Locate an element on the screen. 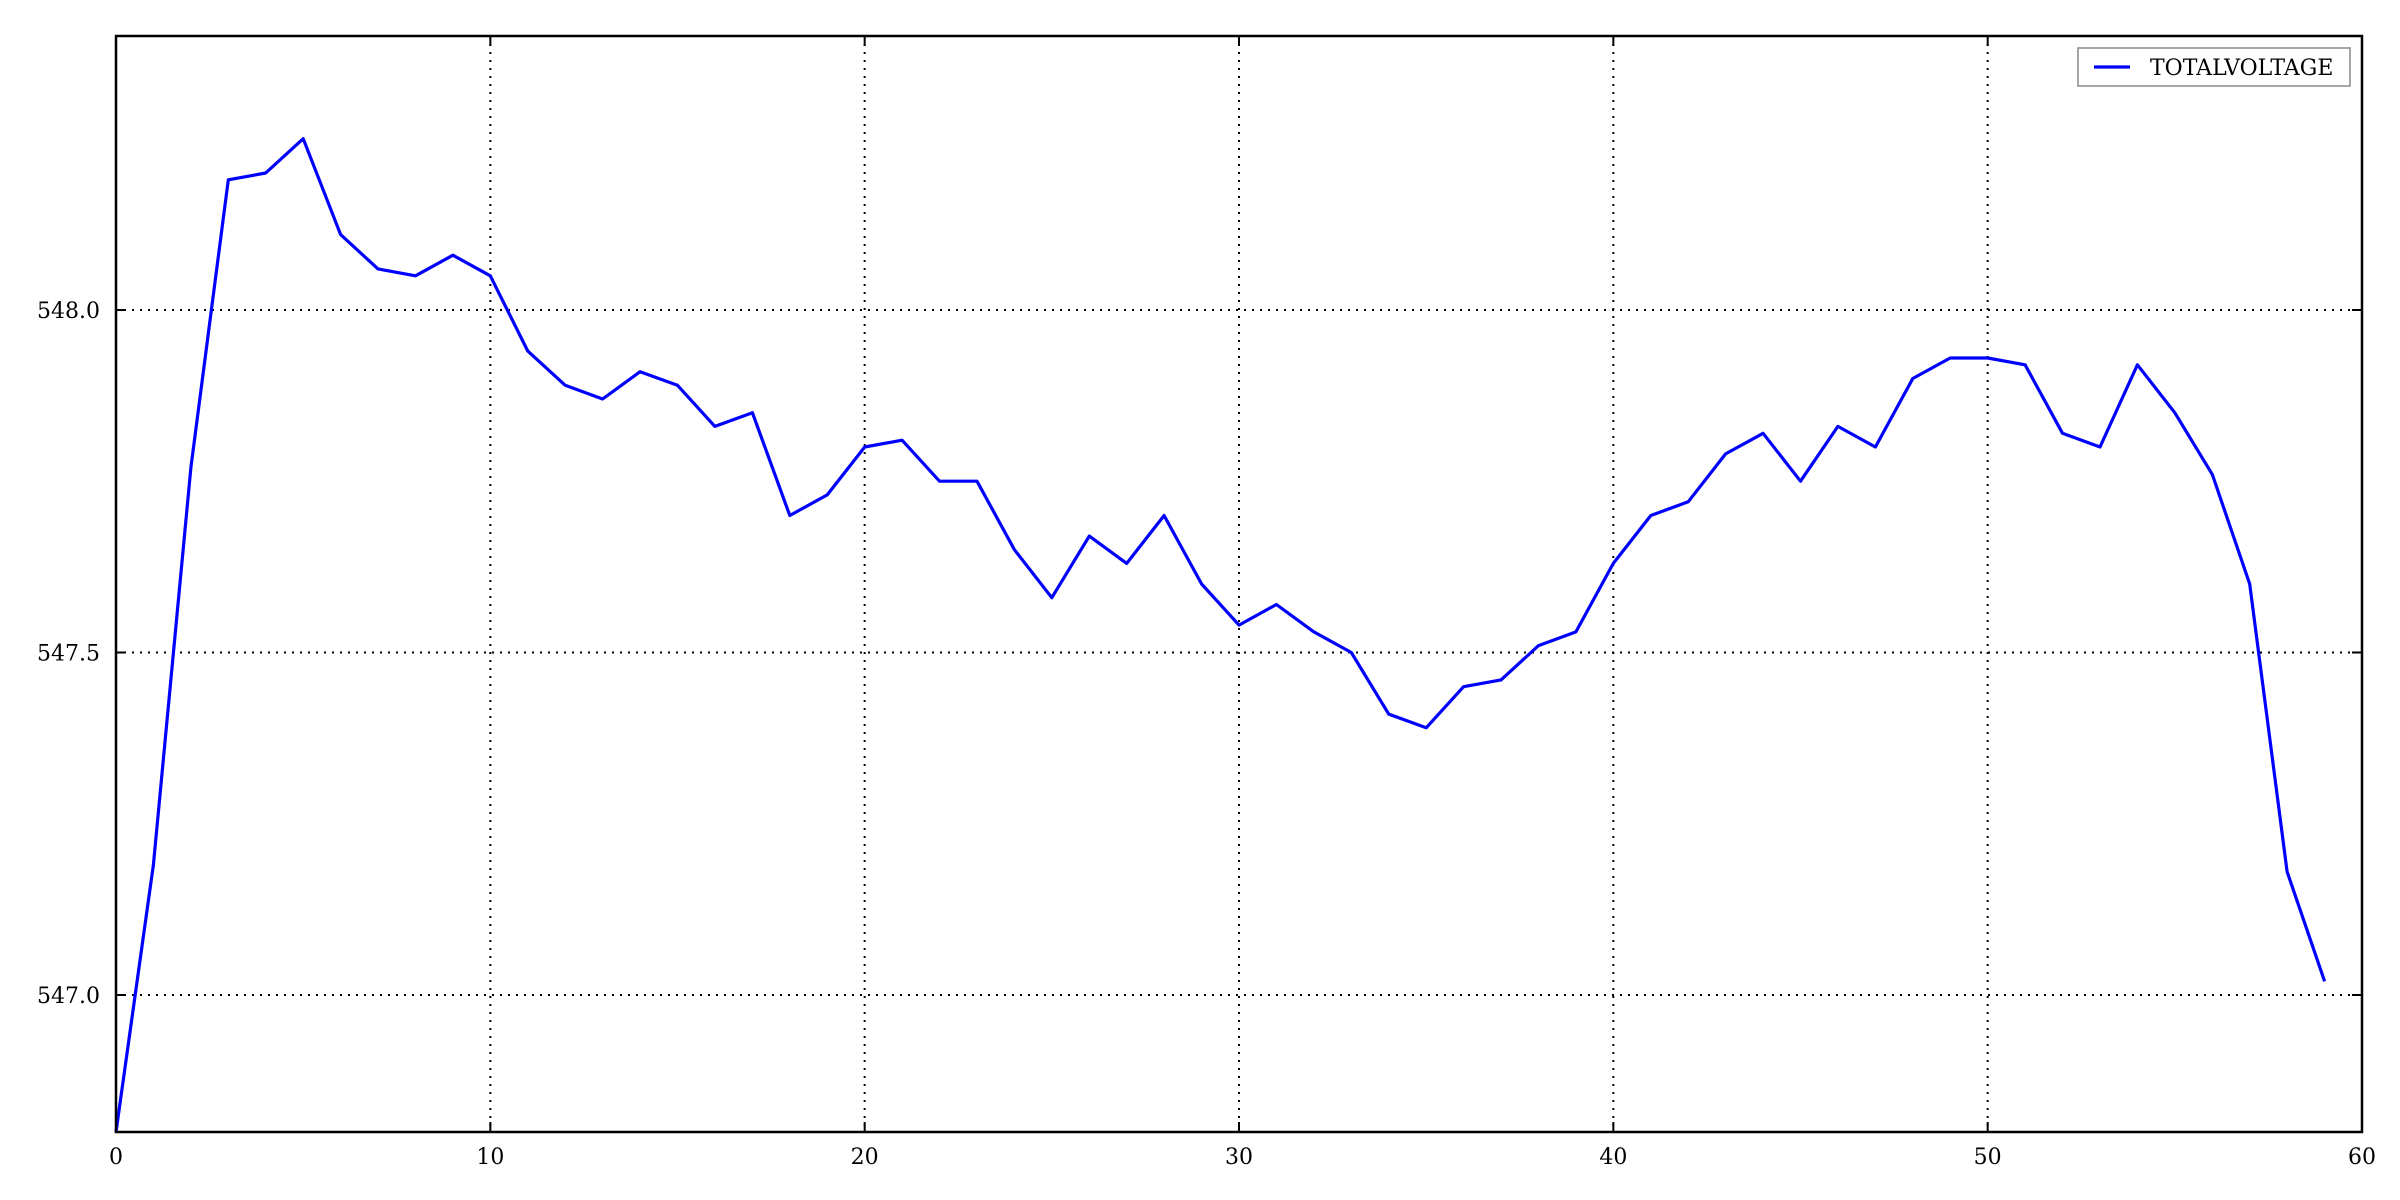 This screenshot has height=1200, width=2400. x-tick-label: 30 is located at coordinates (1239, 1157).